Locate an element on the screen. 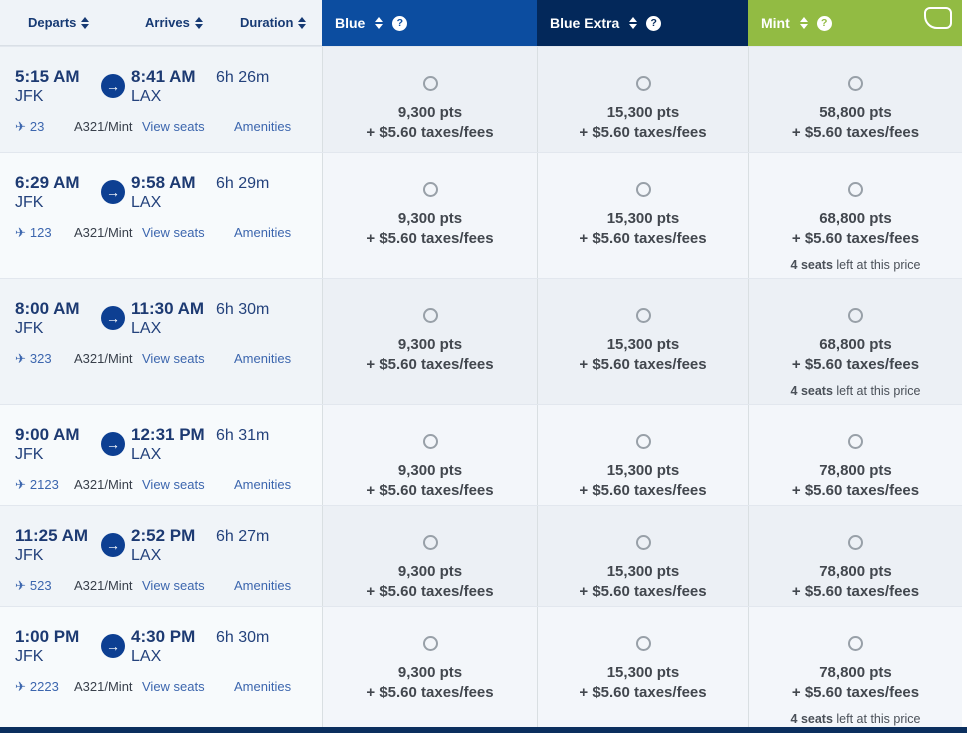 The width and height of the screenshot is (967, 733). flight-number: ✈ 523 is located at coordinates (33, 585).